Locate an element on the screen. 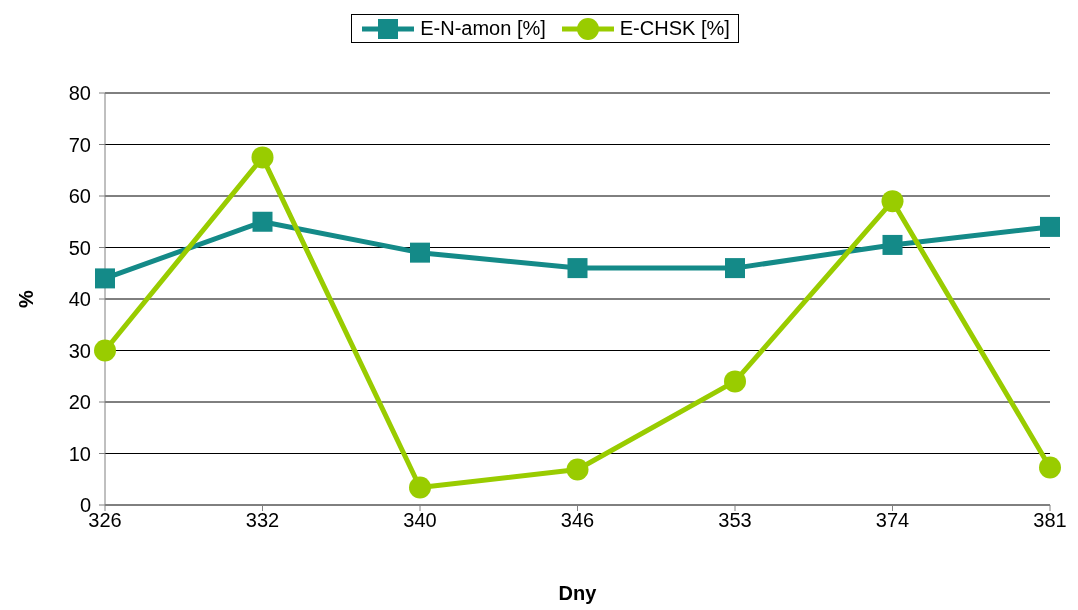 This screenshot has height=610, width=1078. x-axis-title: Dny is located at coordinates (578, 593).